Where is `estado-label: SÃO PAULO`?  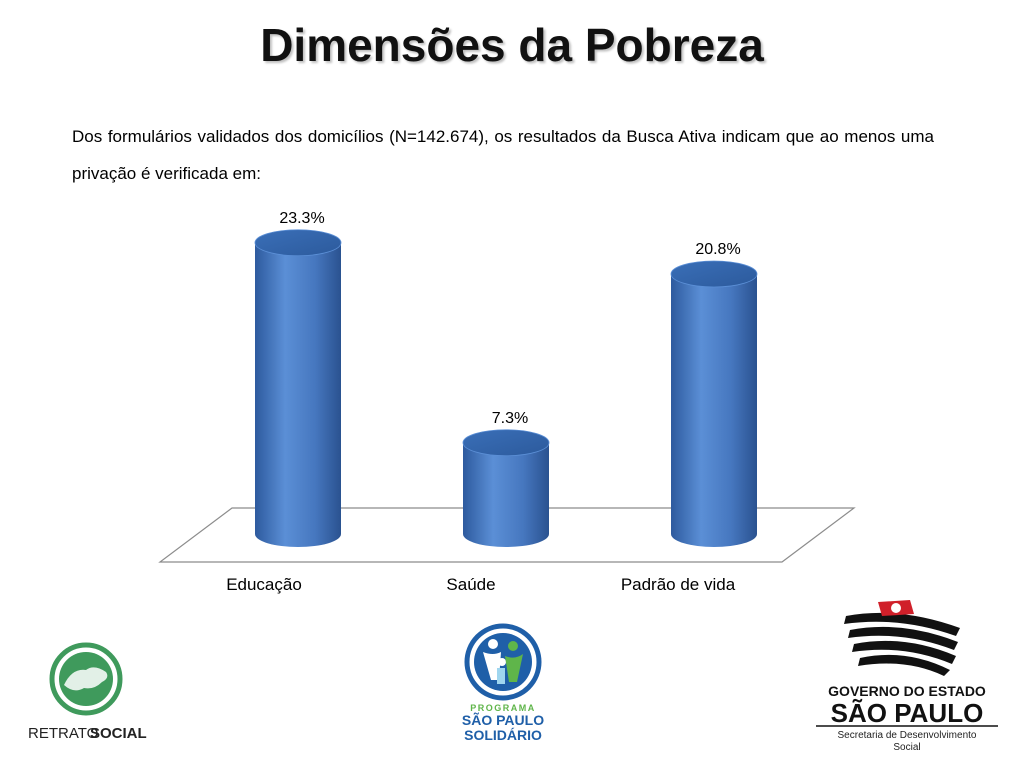 estado-label: SÃO PAULO is located at coordinates (907, 713).